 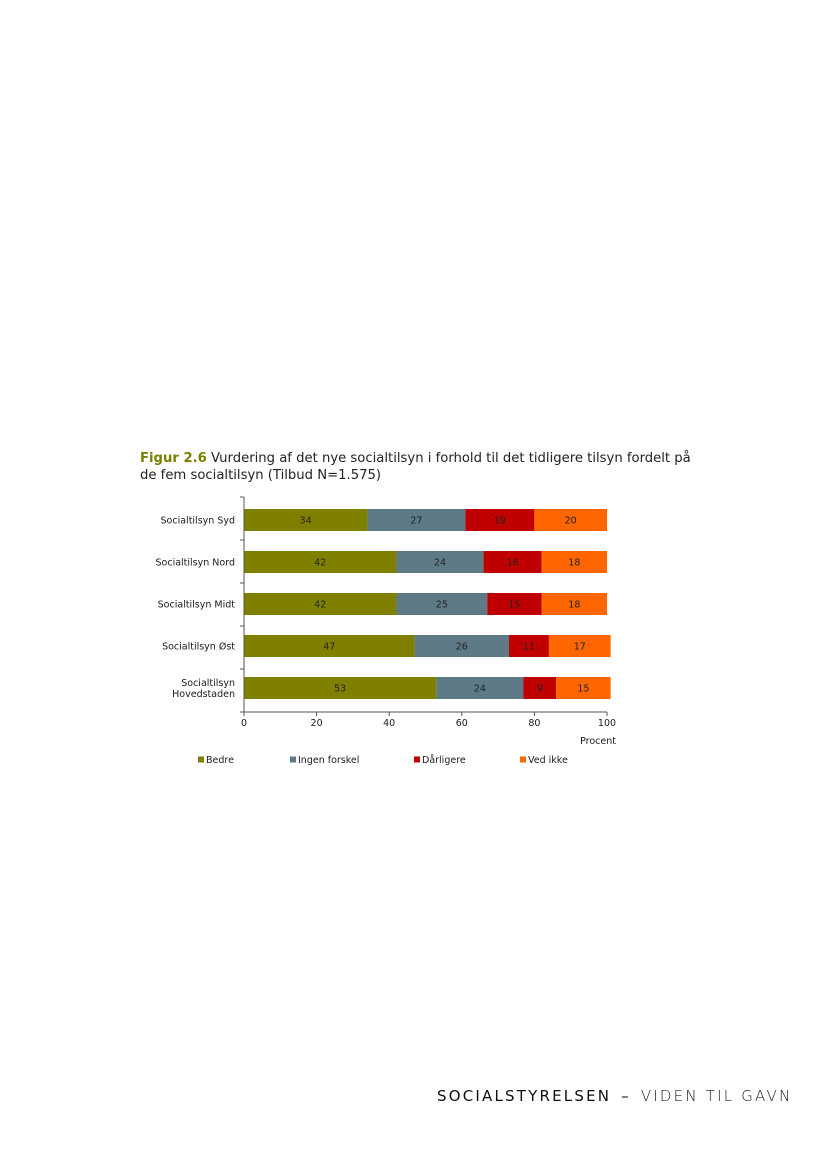 What do you see at coordinates (220, 760) in the screenshot?
I see `legend-label-bedre: Bedre` at bounding box center [220, 760].